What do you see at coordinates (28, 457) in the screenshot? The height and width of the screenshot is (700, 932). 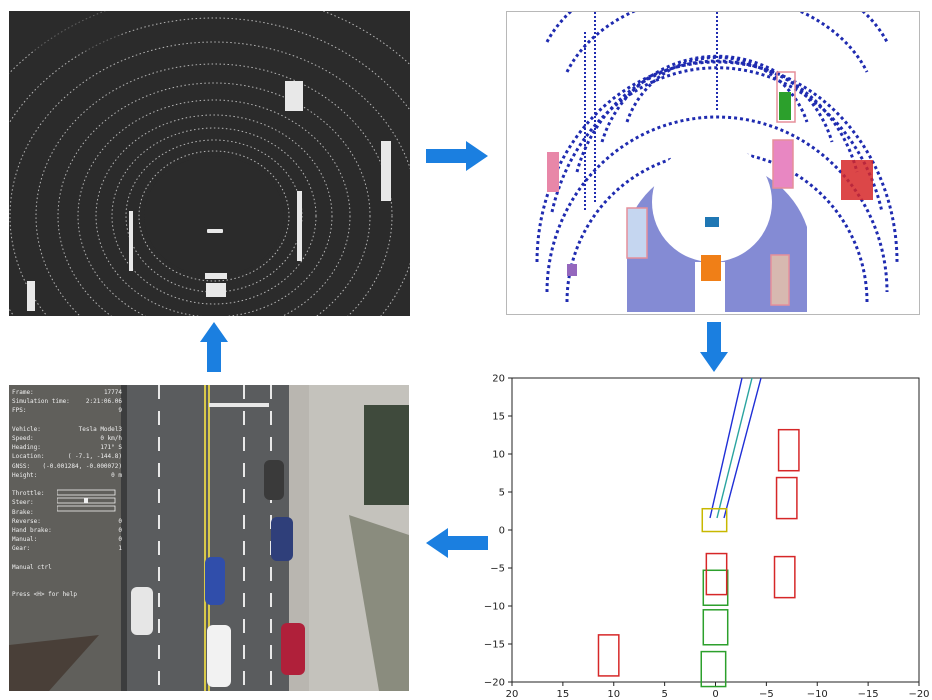 I see `hud-key: Location:` at bounding box center [28, 457].